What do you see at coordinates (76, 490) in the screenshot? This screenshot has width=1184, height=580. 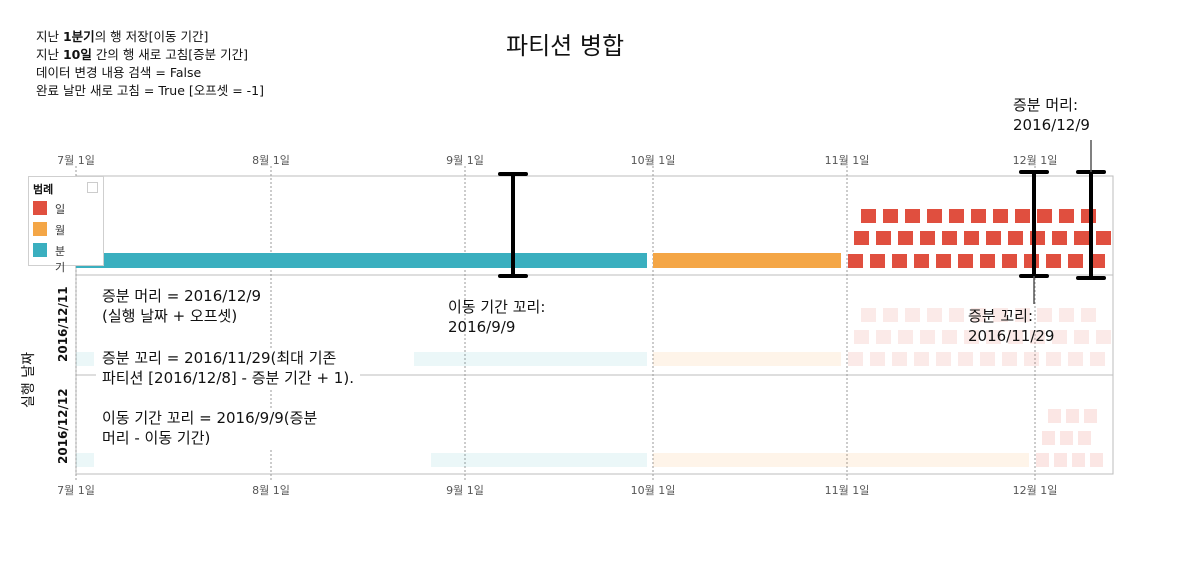 I see `month-tick-bottom: 7월 1일` at bounding box center [76, 490].